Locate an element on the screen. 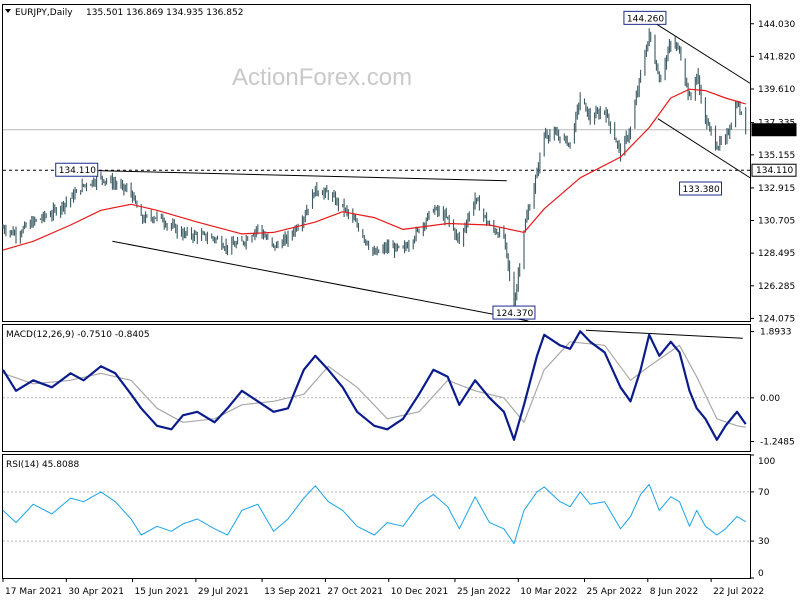  price-annotation-label: 133.380 is located at coordinates (701, 190).